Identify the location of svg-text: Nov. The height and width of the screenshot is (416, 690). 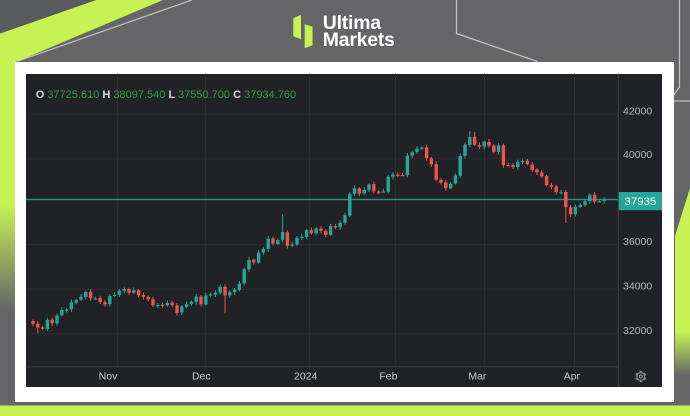
(108, 376).